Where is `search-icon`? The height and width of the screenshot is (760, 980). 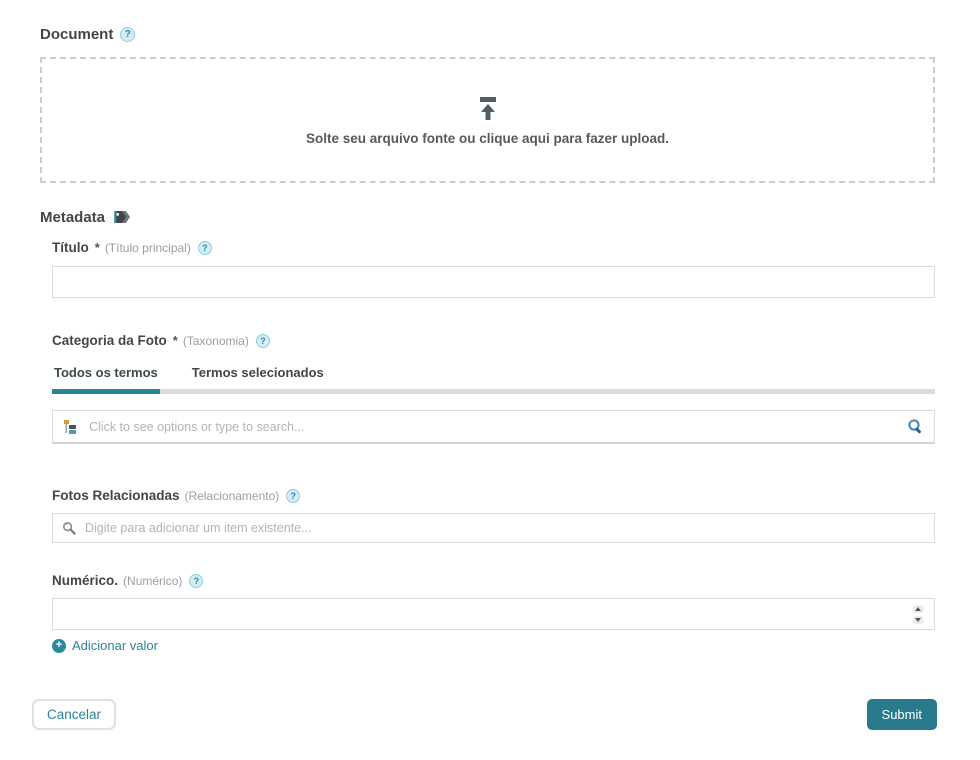 search-icon is located at coordinates (69, 528).